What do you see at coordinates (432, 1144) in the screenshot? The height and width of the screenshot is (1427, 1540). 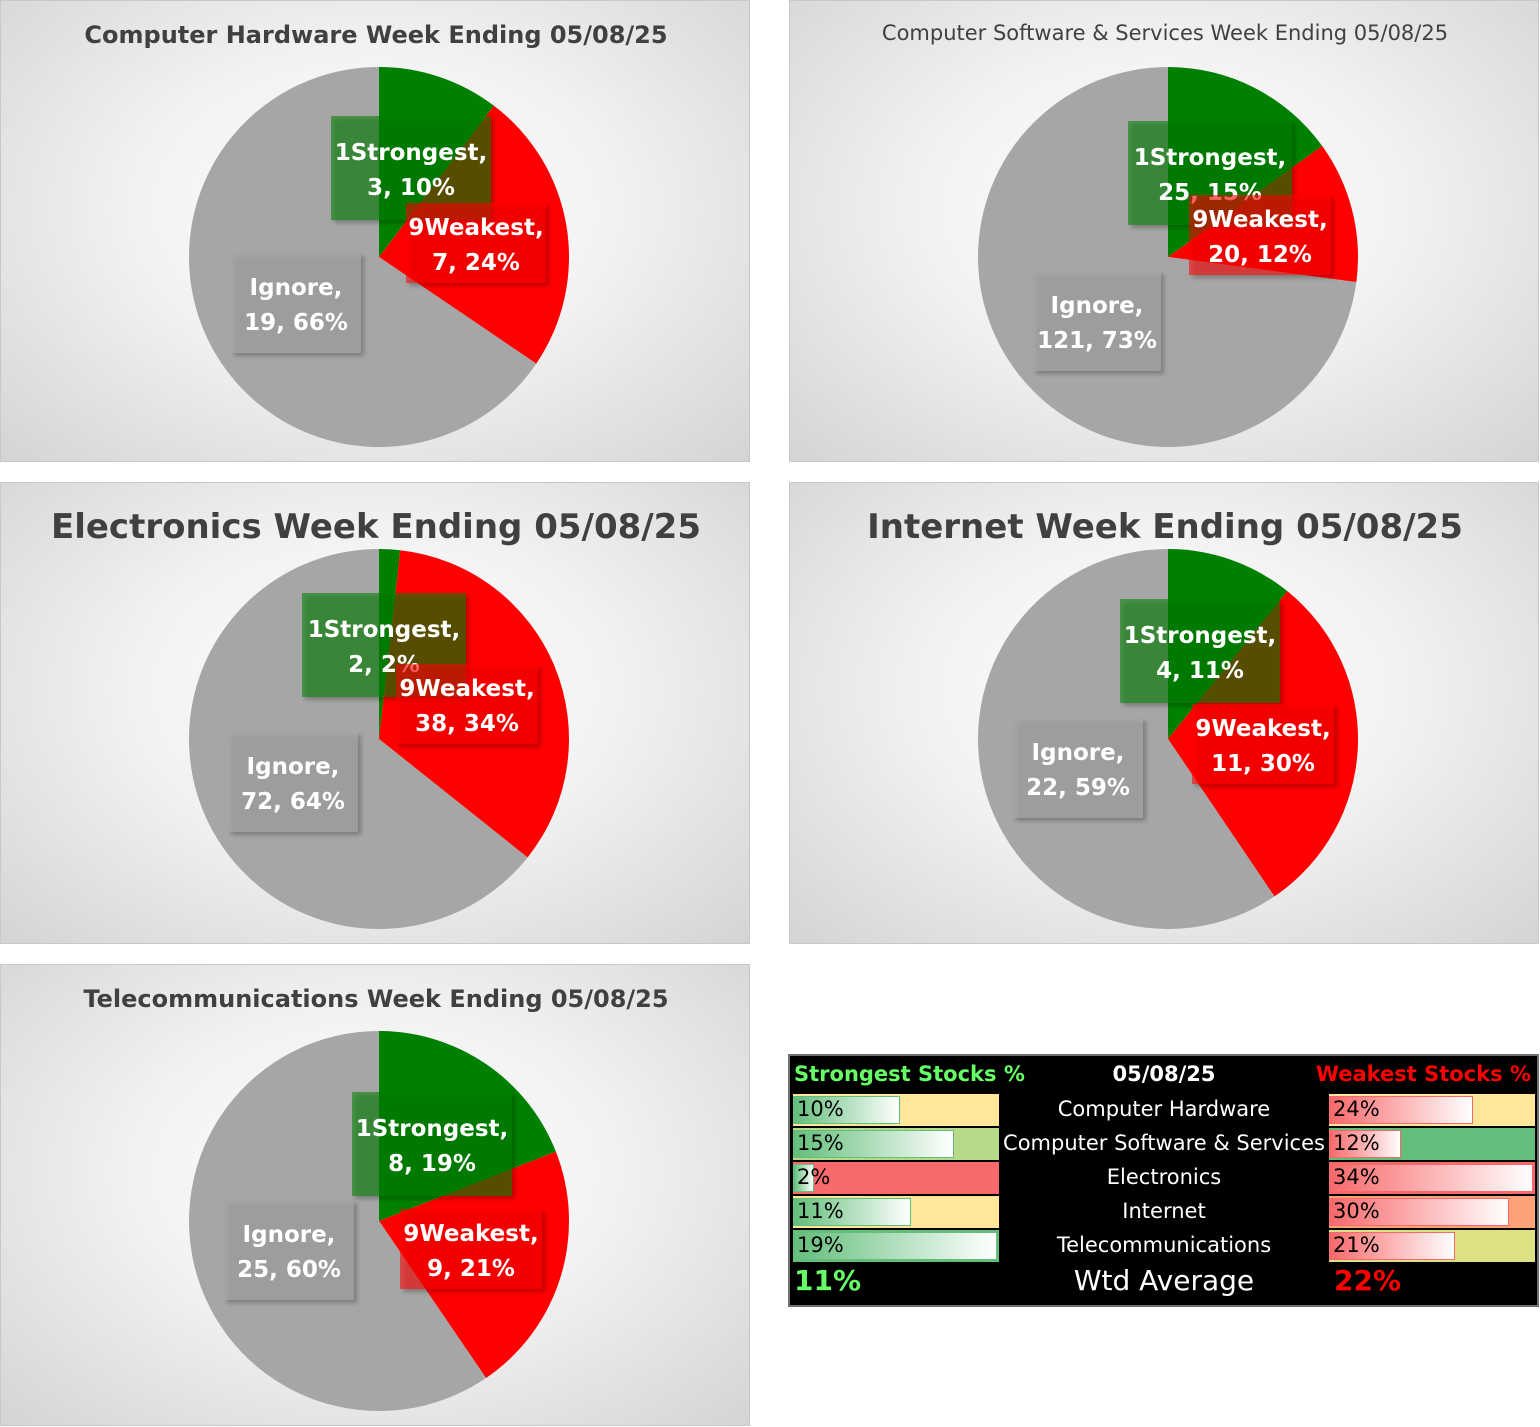 I see `data-label-1strongest: 1Strongest, 8, 19%` at bounding box center [432, 1144].